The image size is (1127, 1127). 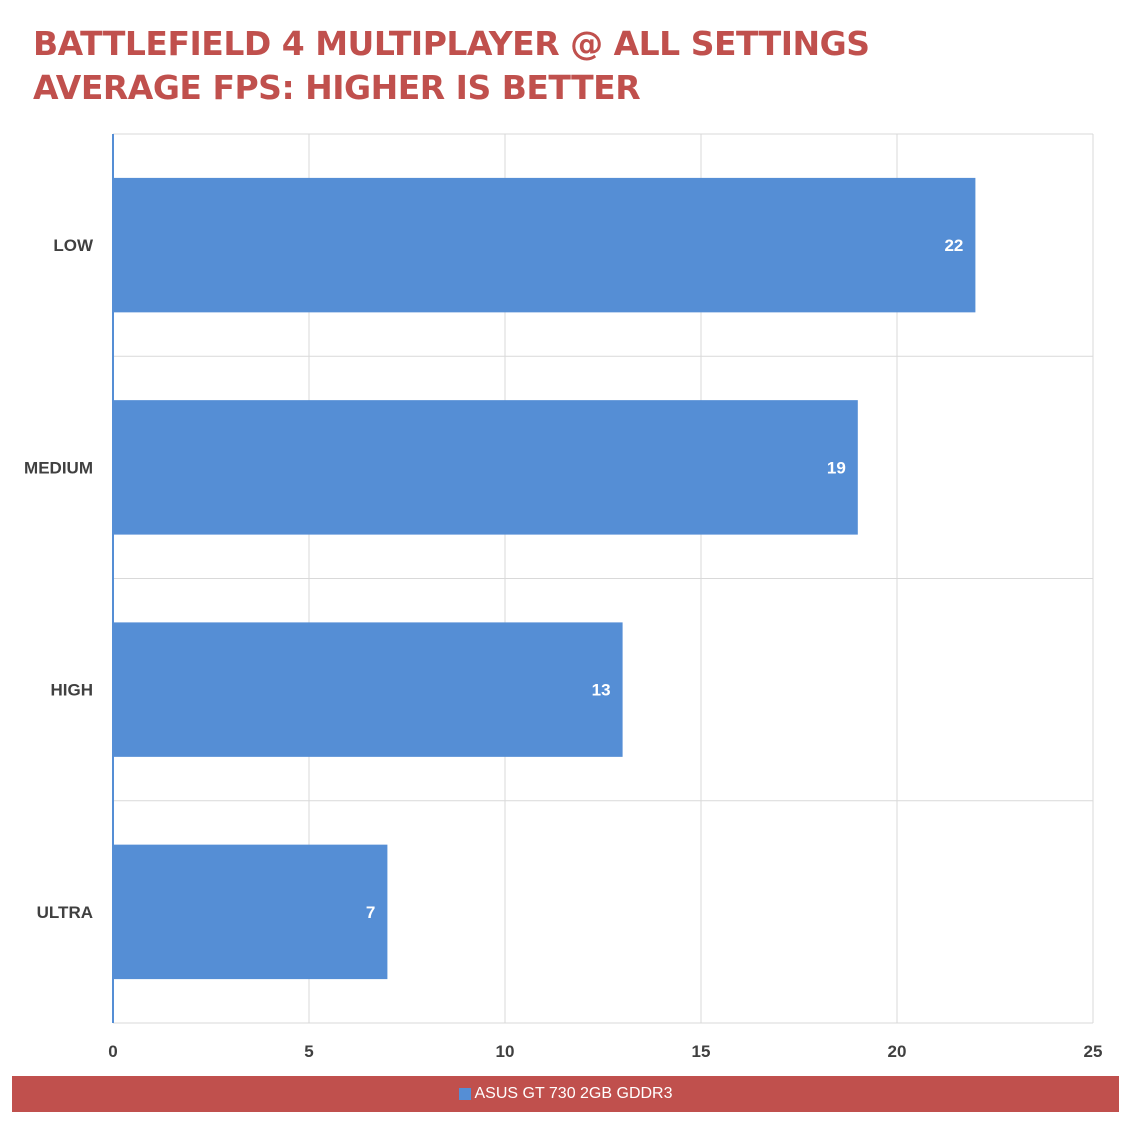 I want to click on chart-title-line-2: AVERAGE FPS: HIGHER IS BETTER, so click(x=337, y=87).